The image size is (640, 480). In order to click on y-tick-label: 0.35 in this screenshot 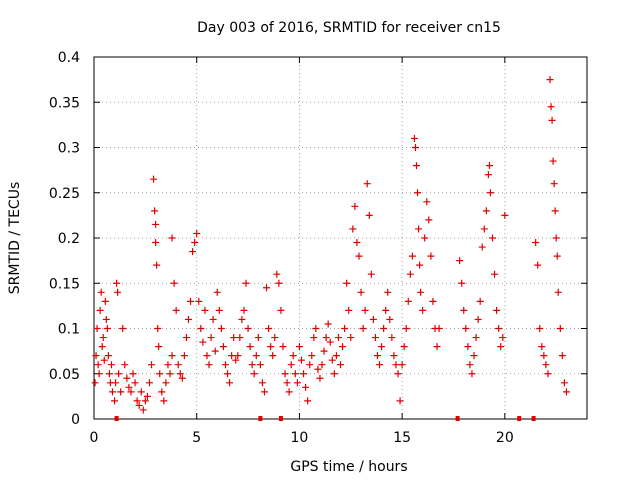, I will do `click(64, 103)`.